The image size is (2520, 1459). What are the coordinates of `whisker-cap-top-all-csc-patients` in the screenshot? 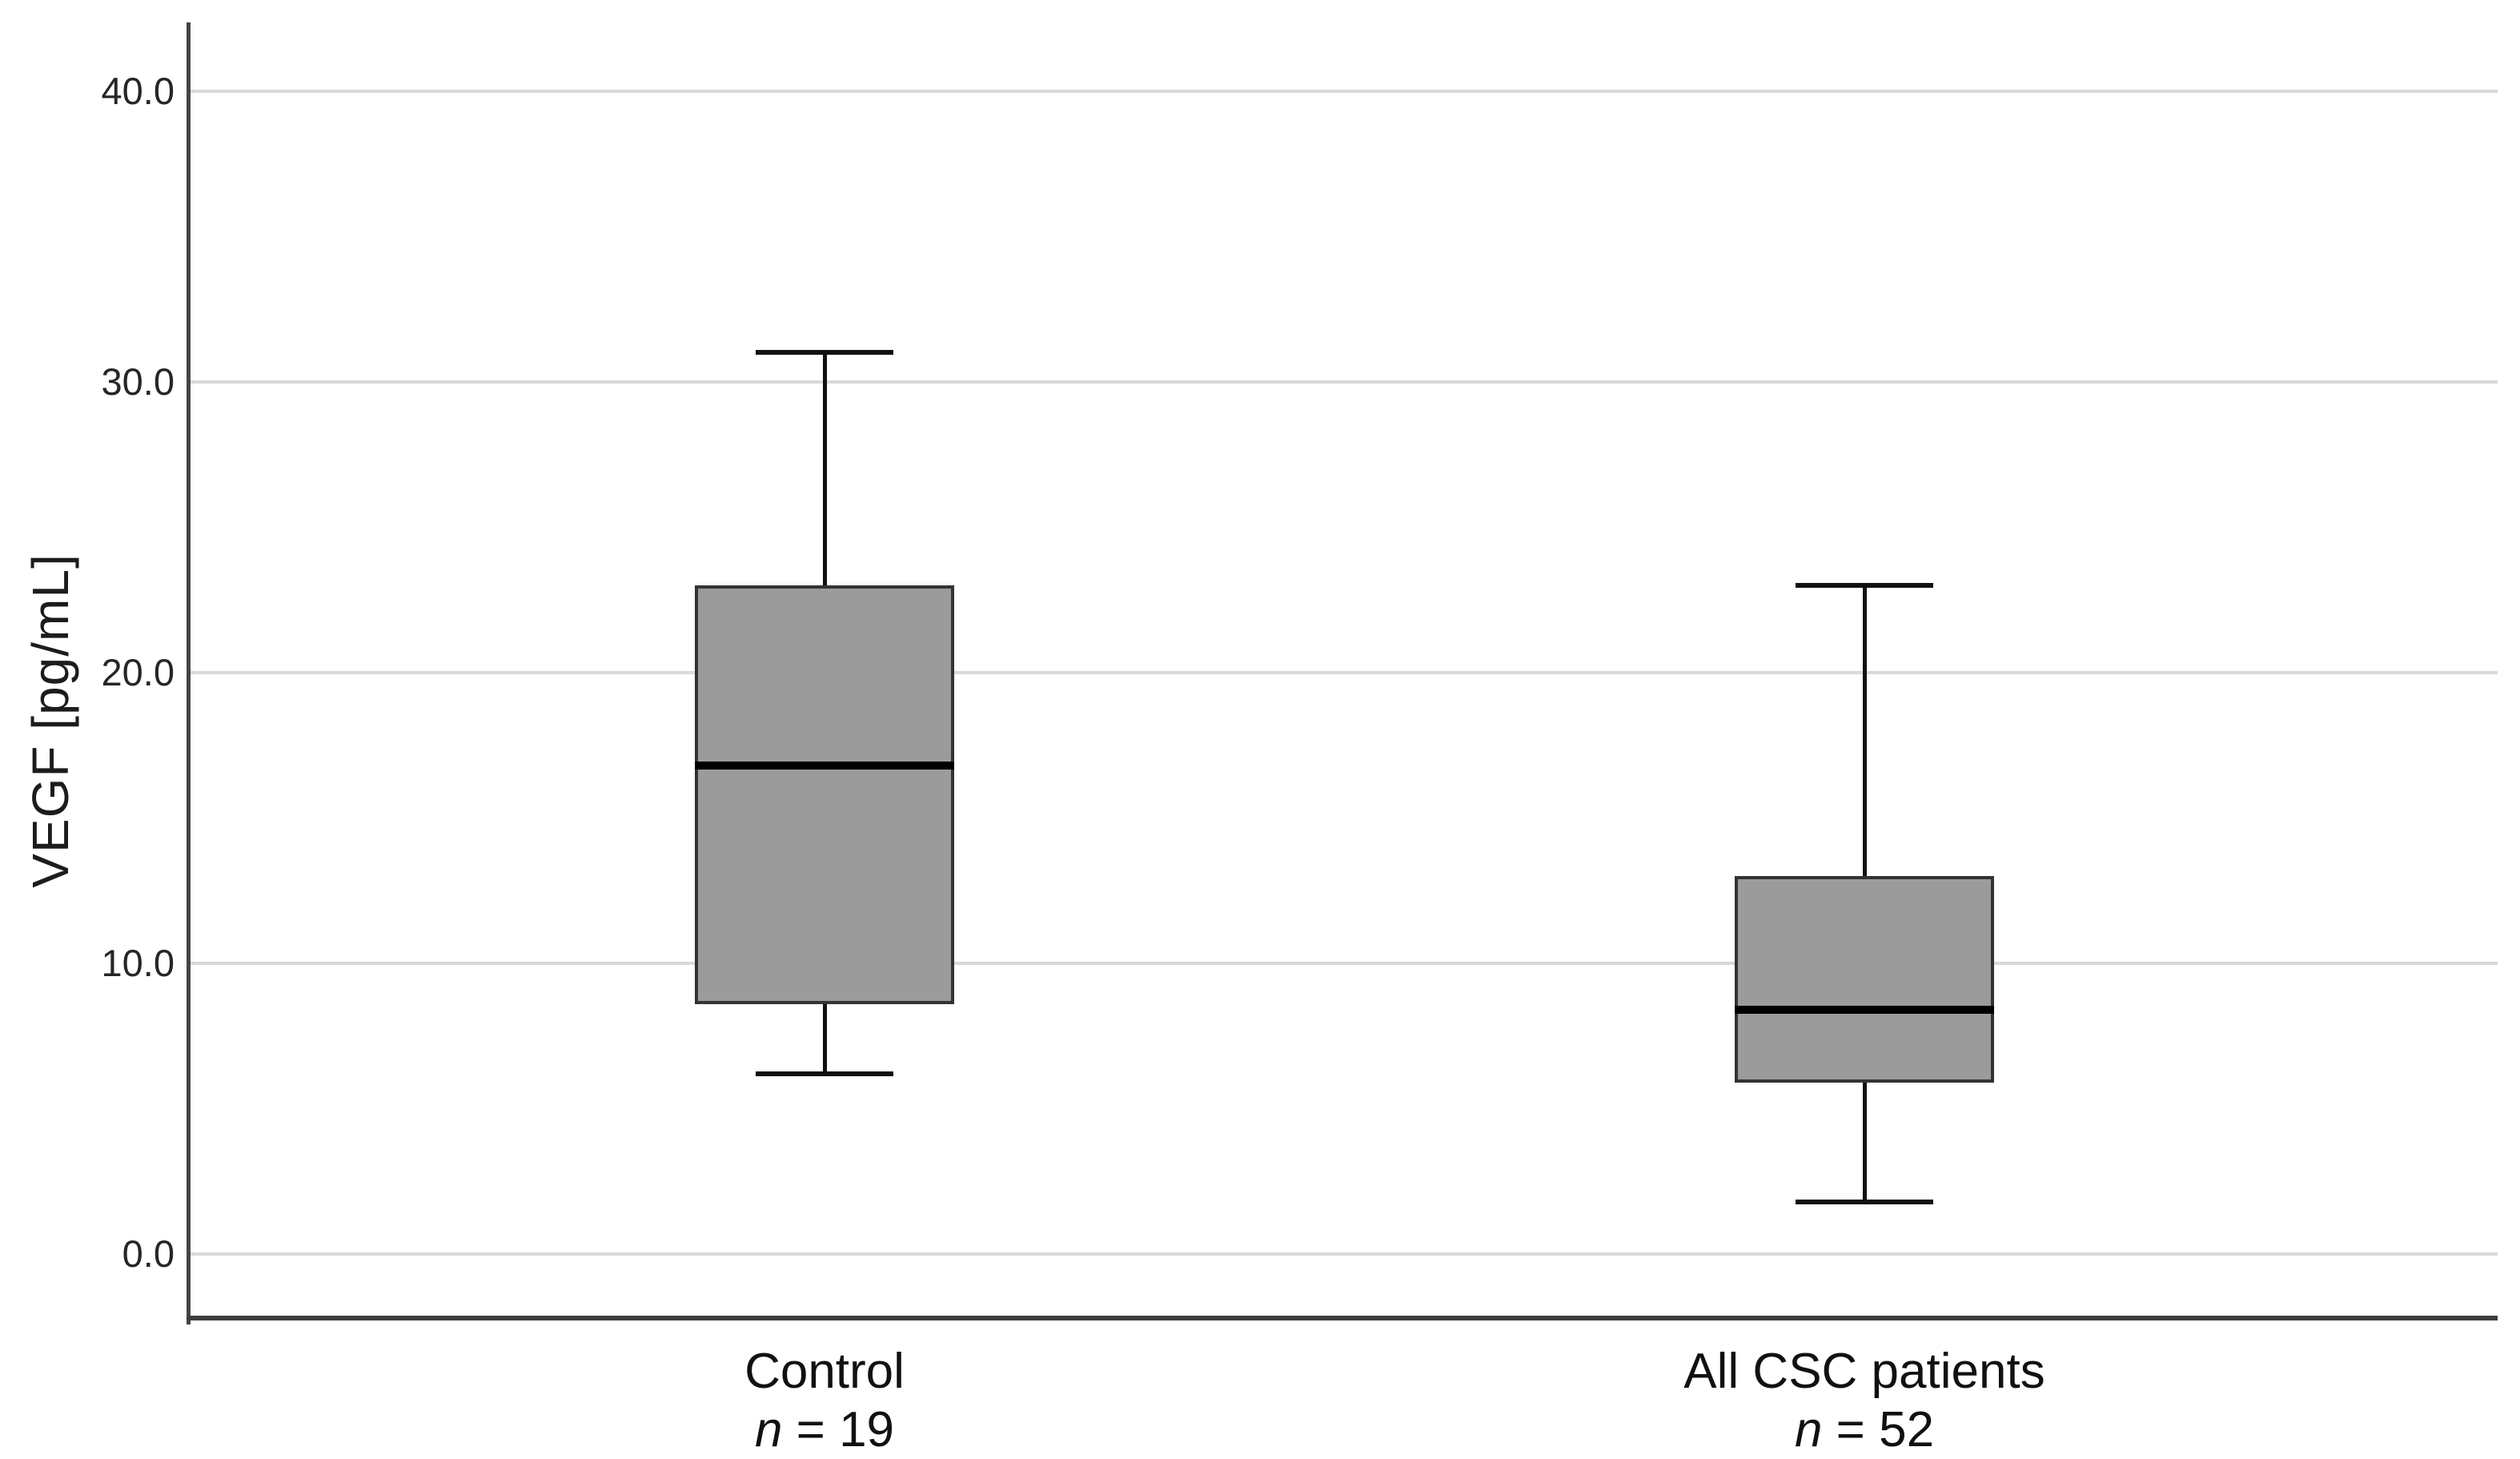 It's located at (1865, 585).